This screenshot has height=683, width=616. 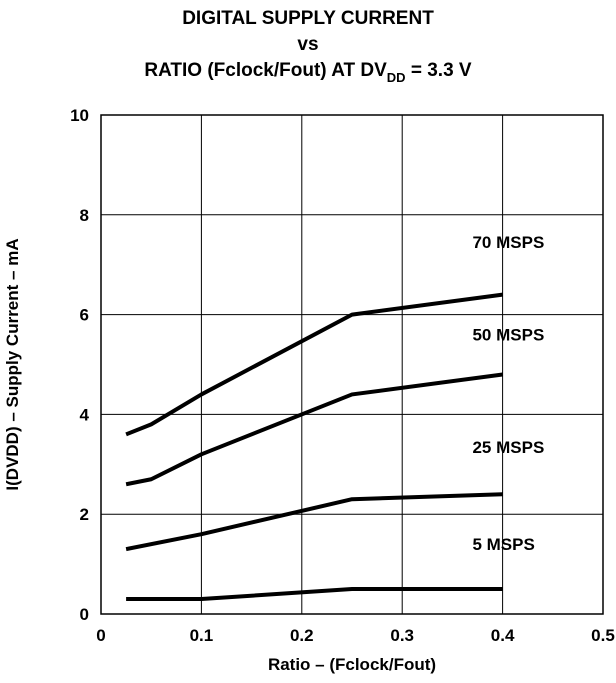 What do you see at coordinates (438, 70) in the screenshot?
I see `title-line-3-suffix: = 3.3 V` at bounding box center [438, 70].